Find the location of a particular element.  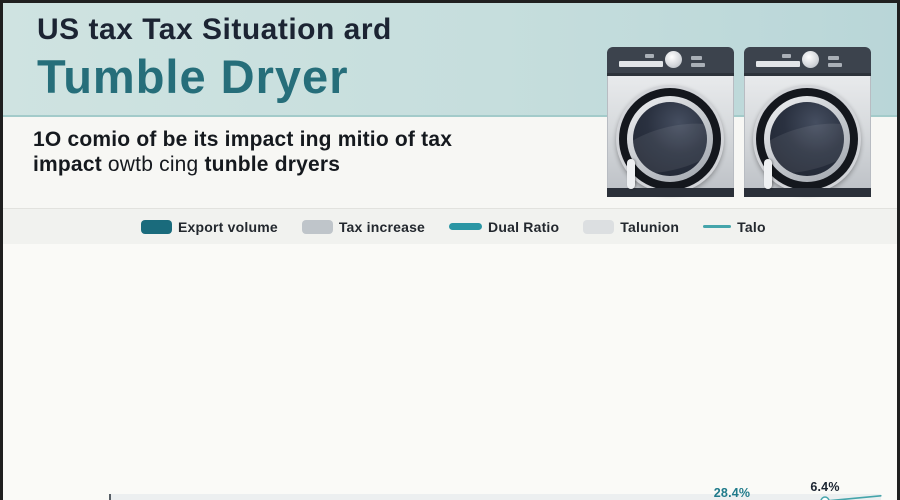

legend-item-talunion: Talunion is located at coordinates (631, 227).